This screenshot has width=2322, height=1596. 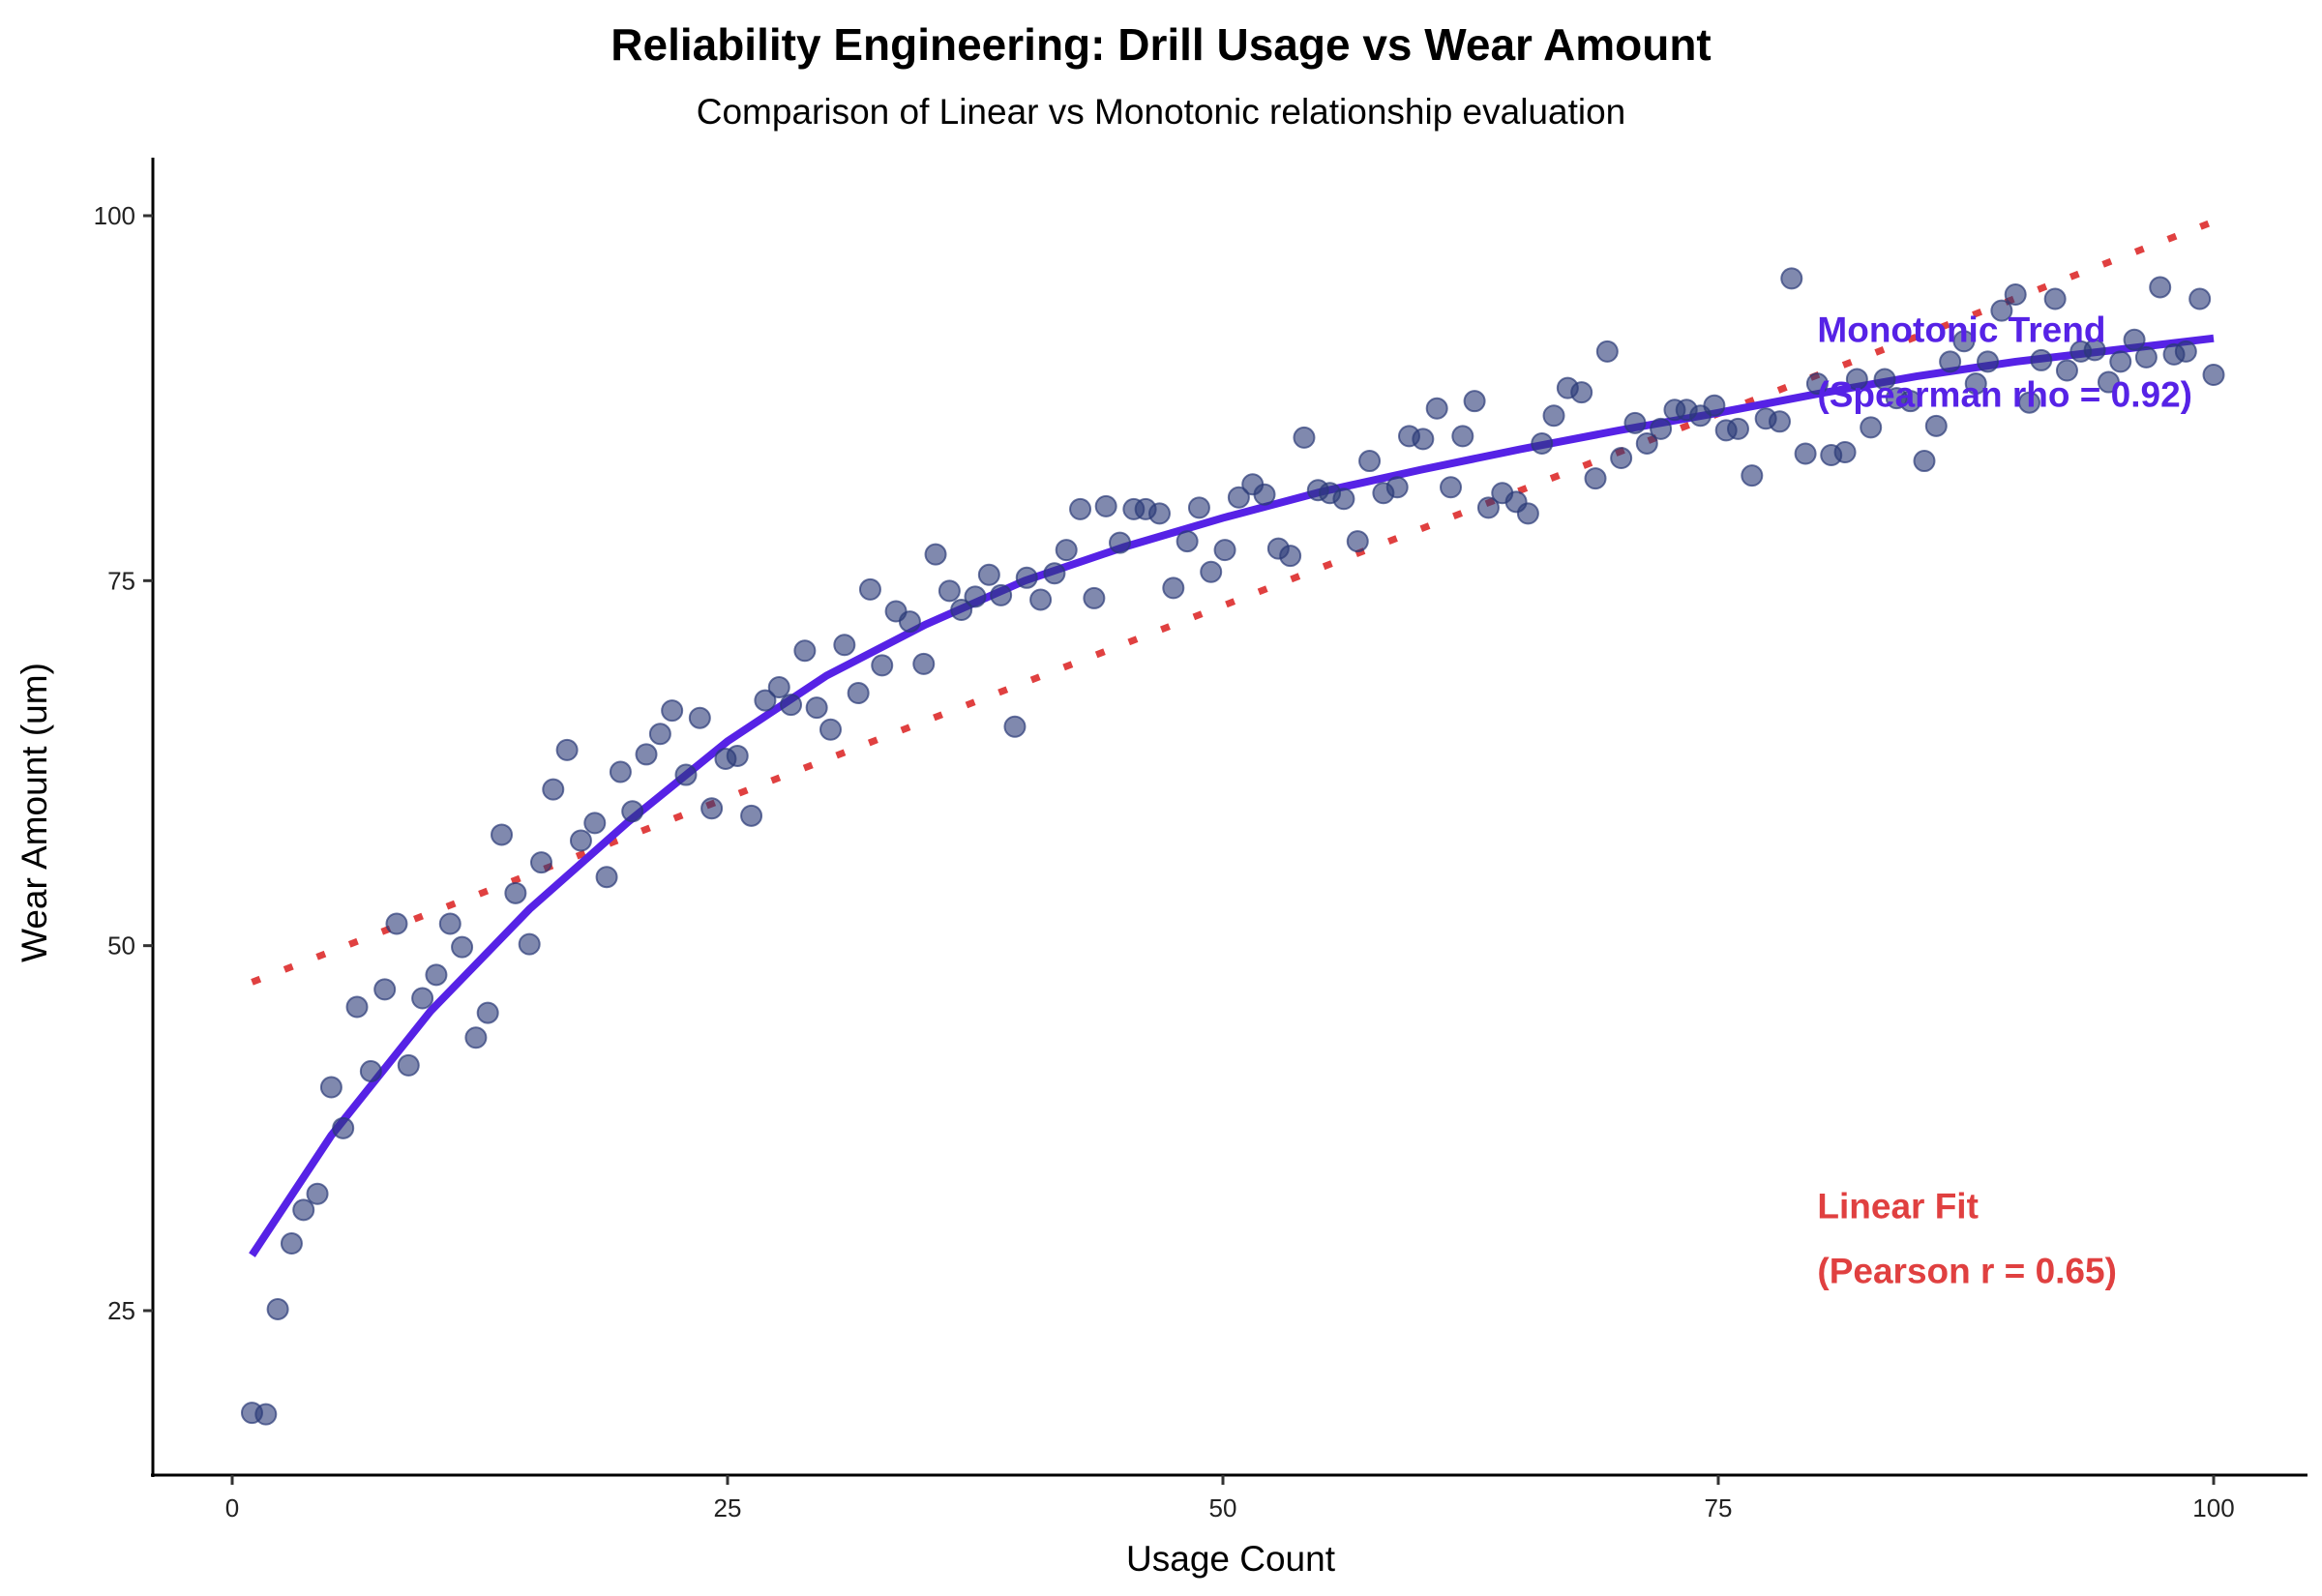 What do you see at coordinates (1967, 1270) in the screenshot?
I see `linear-annotation-line2: (Pearson r = 0.65)` at bounding box center [1967, 1270].